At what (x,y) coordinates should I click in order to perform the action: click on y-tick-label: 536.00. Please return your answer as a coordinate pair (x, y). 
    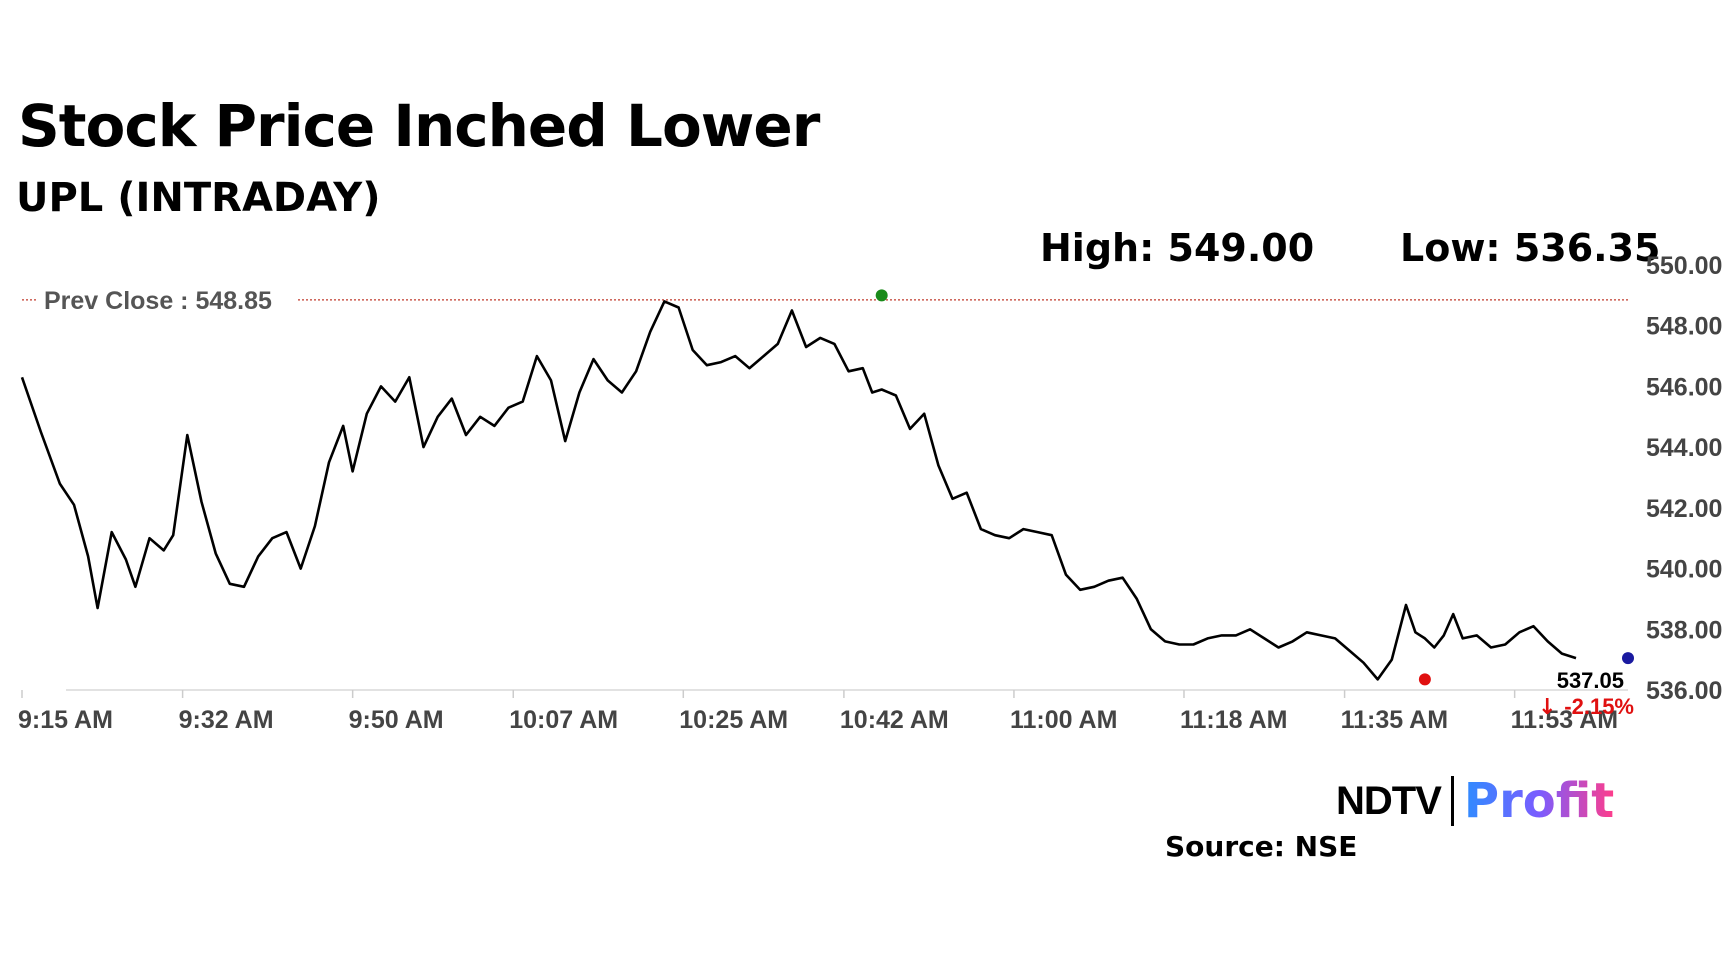
    Looking at the image, I should click on (1684, 691).